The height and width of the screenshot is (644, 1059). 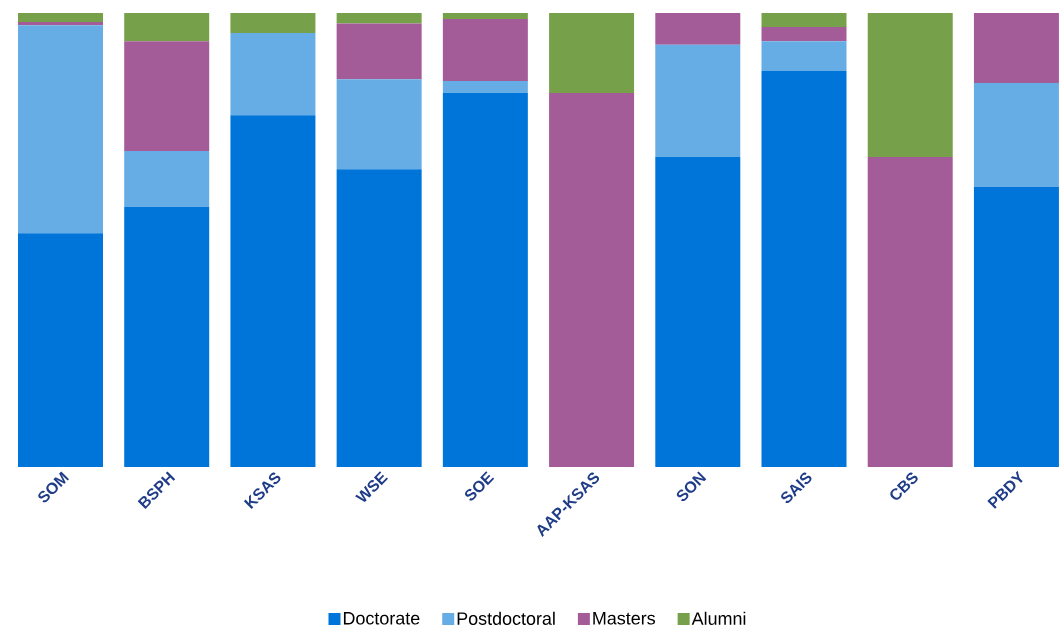 I want to click on legend-label: Postdoctoral, so click(x=506, y=618).